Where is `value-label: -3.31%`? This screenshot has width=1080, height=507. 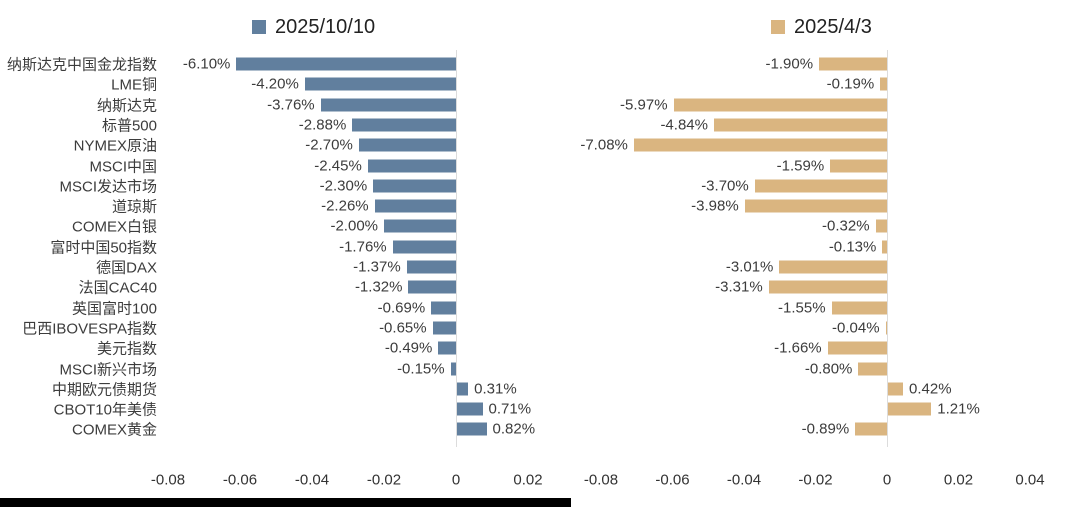
value-label: -3.31% is located at coordinates (739, 287).